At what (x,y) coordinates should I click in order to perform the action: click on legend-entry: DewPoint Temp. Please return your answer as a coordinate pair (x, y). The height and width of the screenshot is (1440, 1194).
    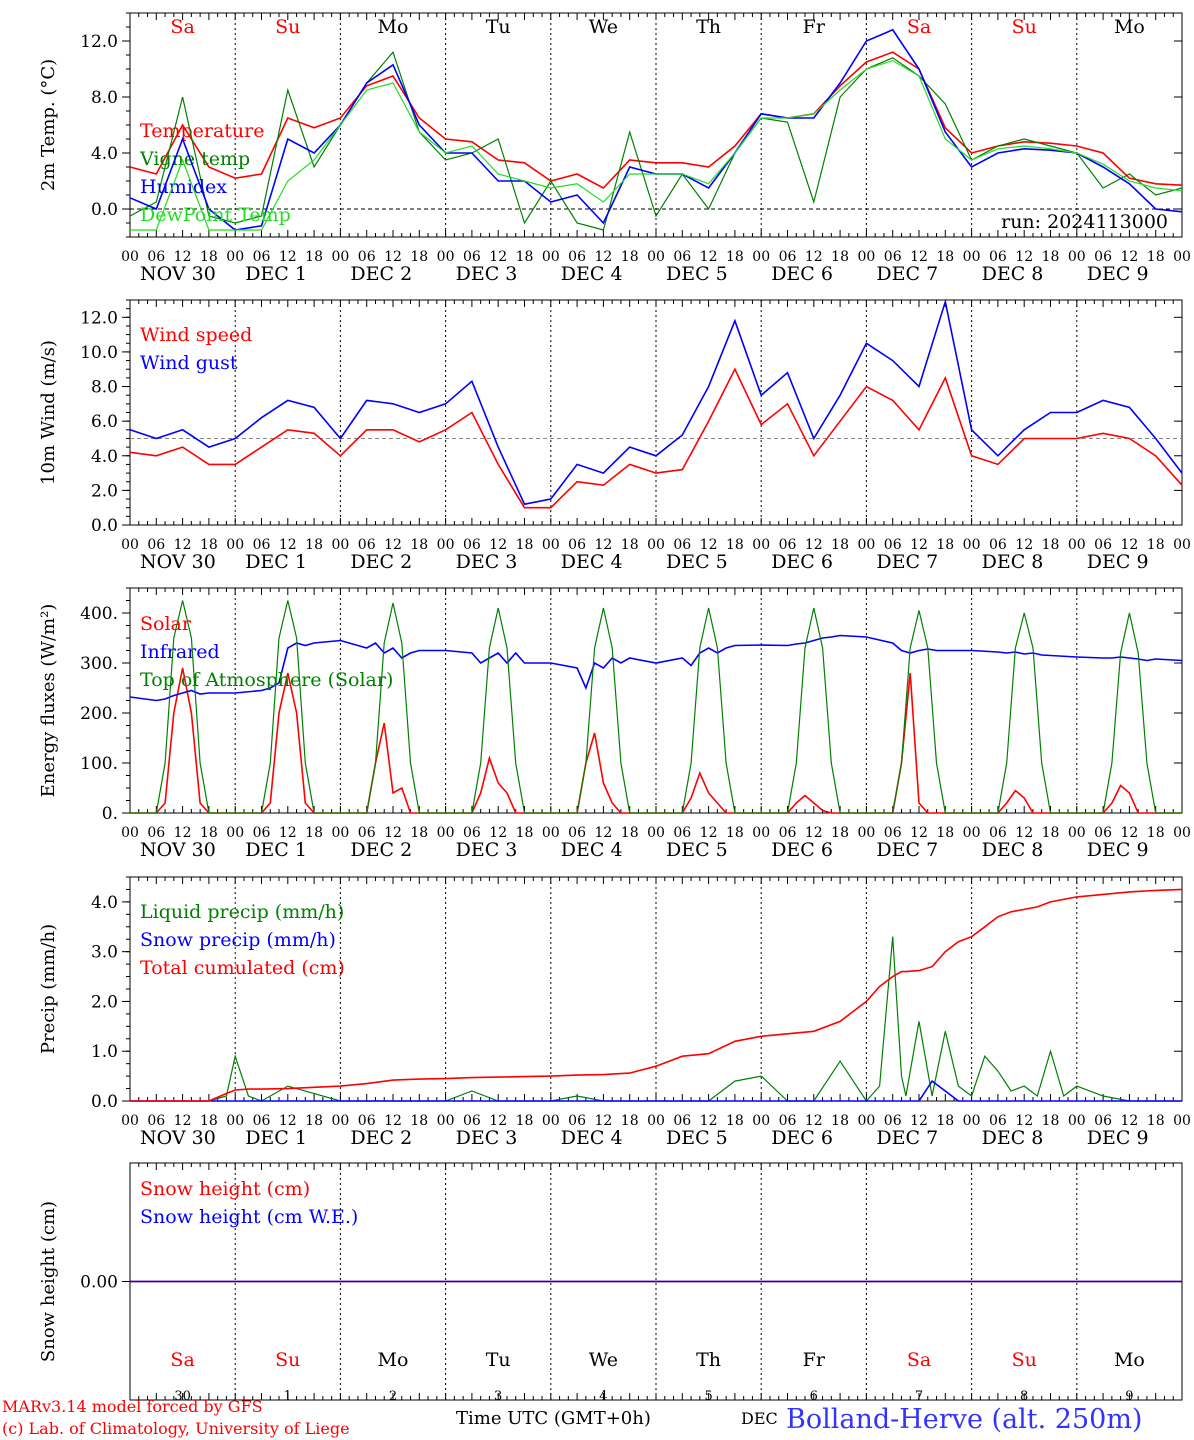
    Looking at the image, I should click on (215, 215).